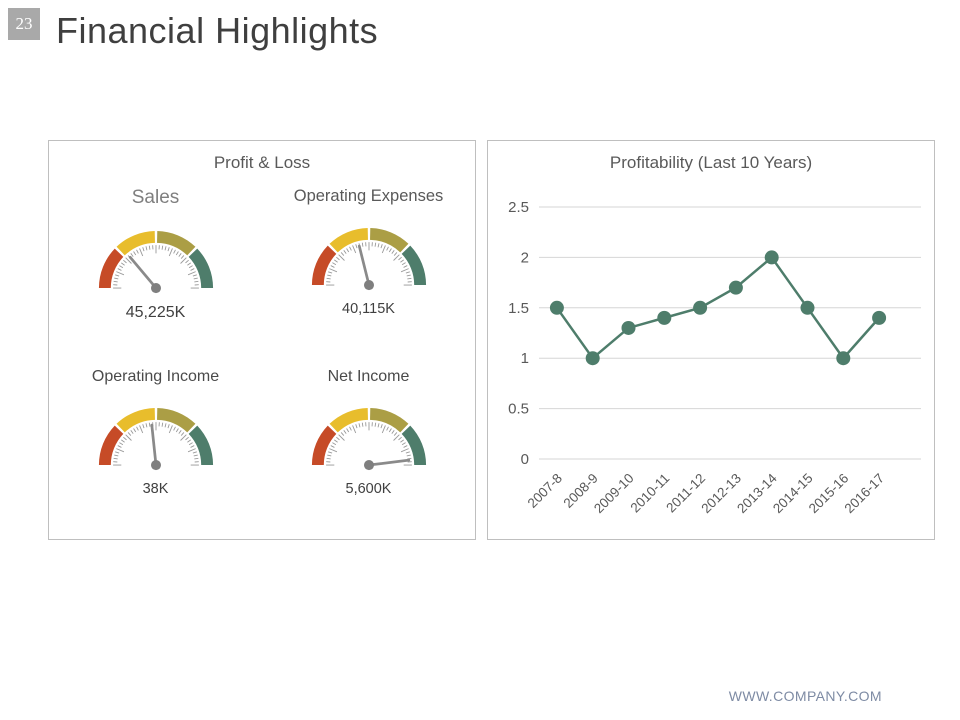 The image size is (960, 720). I want to click on gauge-cell-operating-expenses: Operating Expenses 40,115K, so click(368, 254).